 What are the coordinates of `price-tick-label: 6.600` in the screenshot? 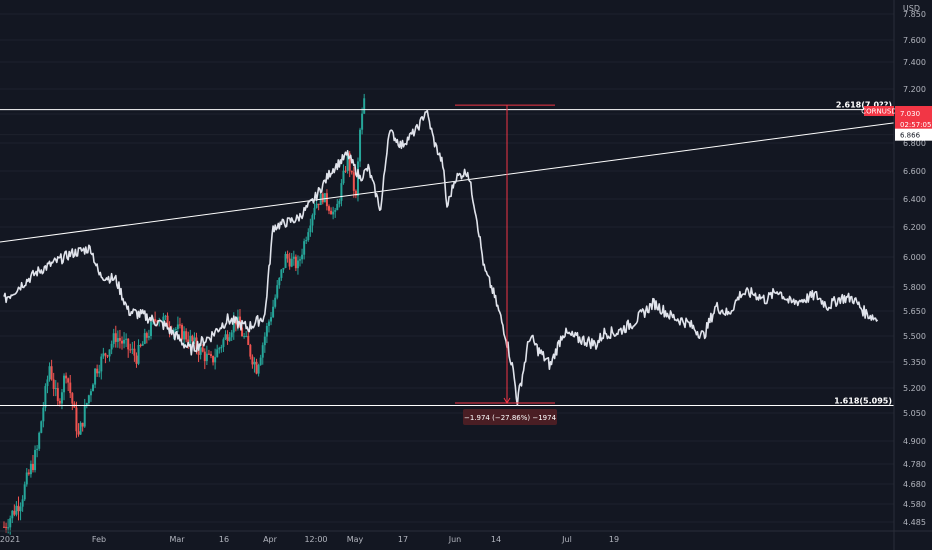 It's located at (914, 171).